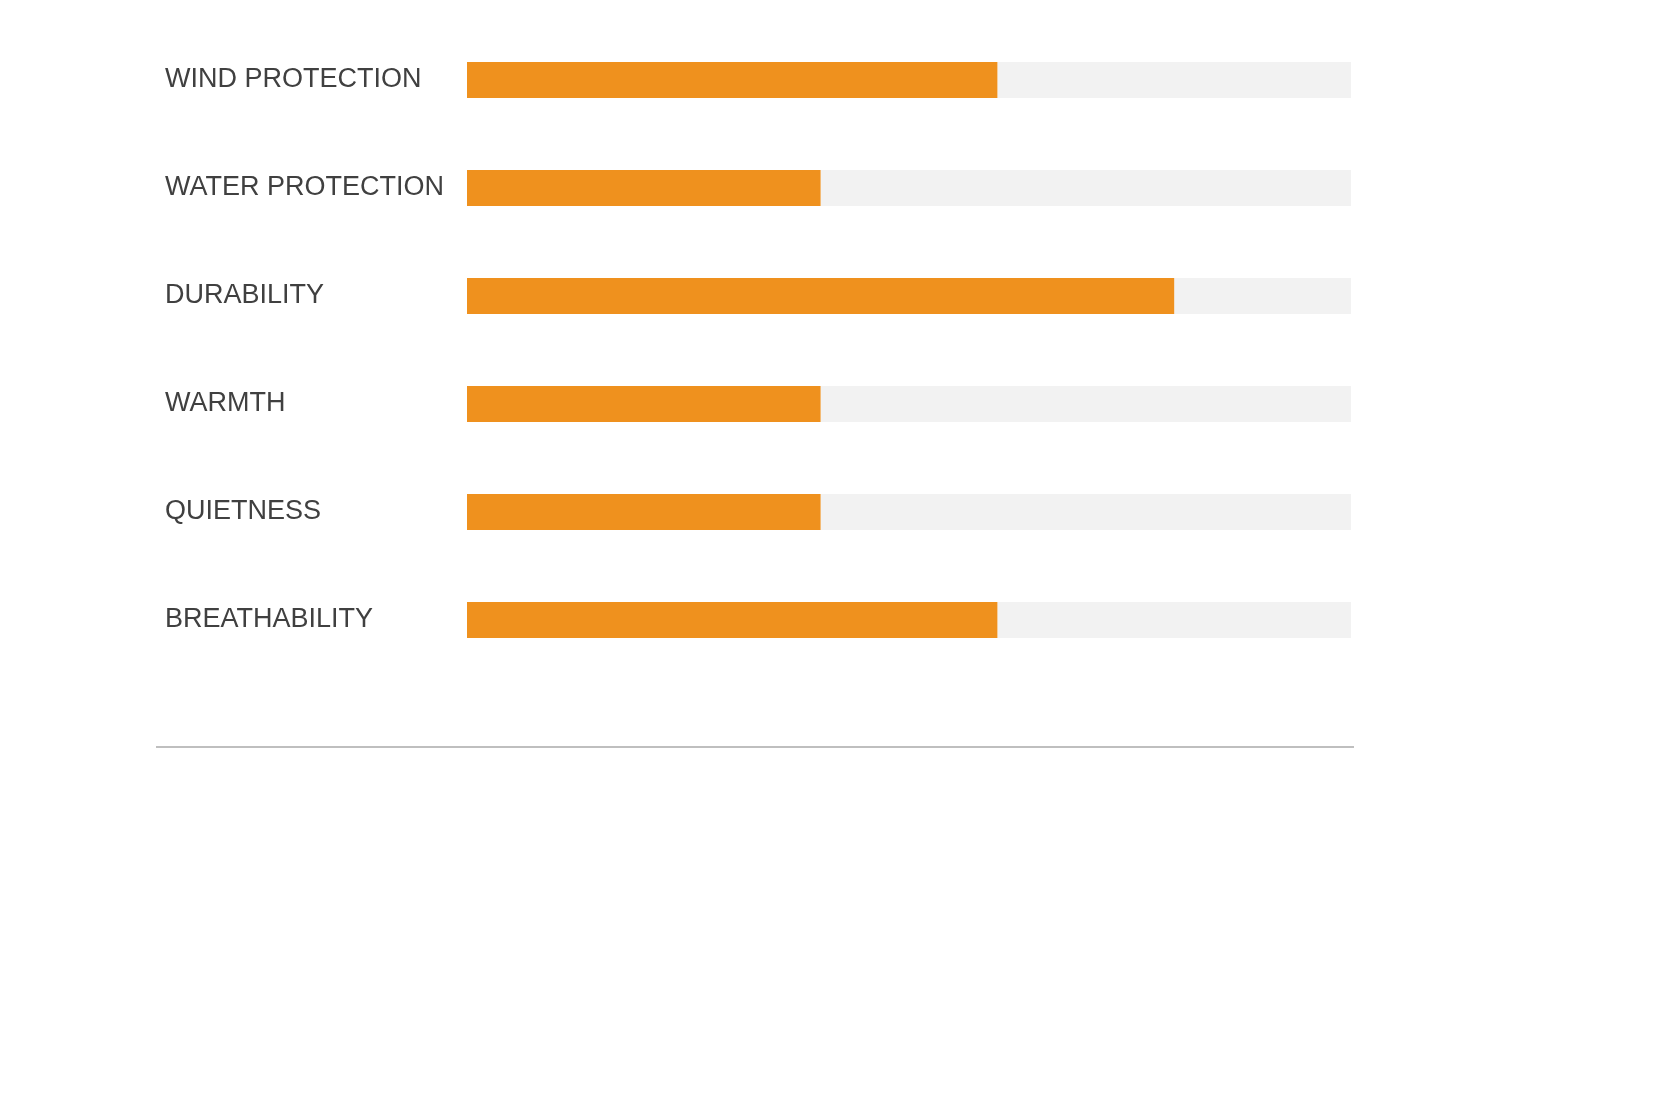 Image resolution: width=1666 pixels, height=1108 pixels. Describe the element at coordinates (225, 402) in the screenshot. I see `y-tick-label: WARMTH` at that location.